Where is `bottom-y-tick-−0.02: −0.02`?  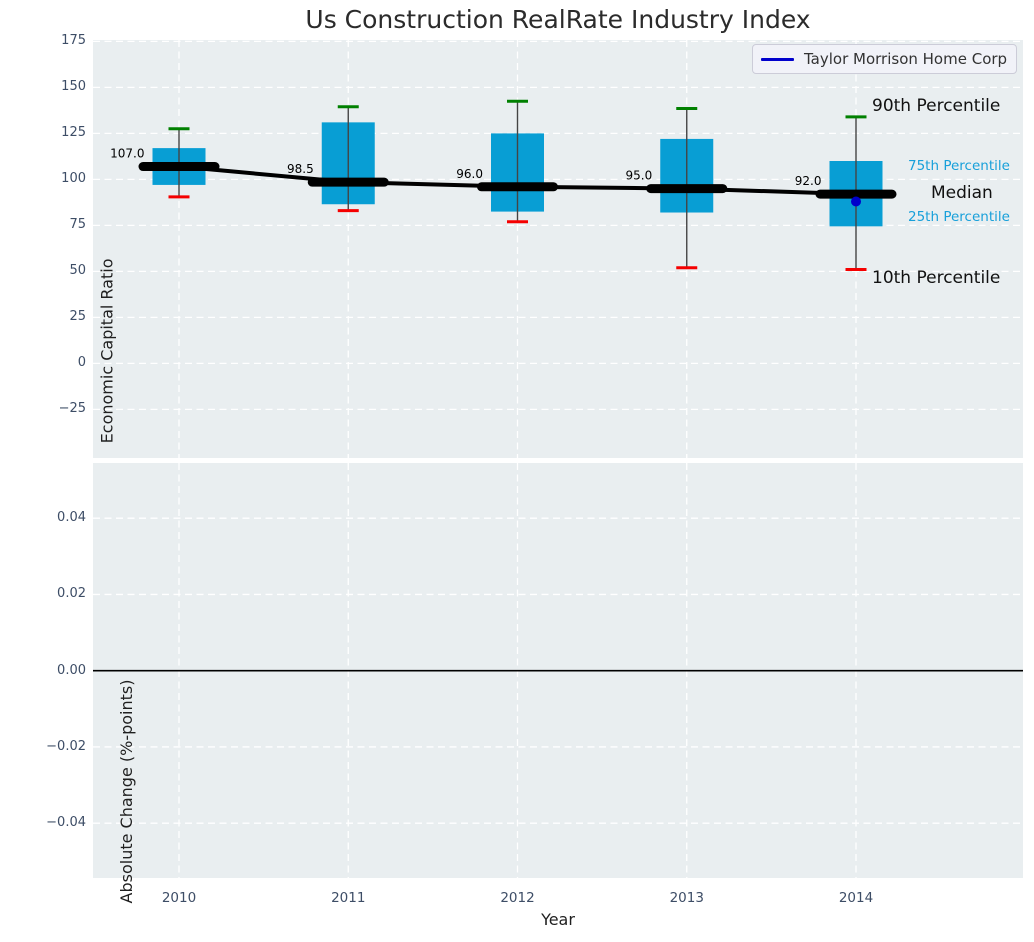
bottom-y-tick-−0.02: −0.02 is located at coordinates (66, 746).